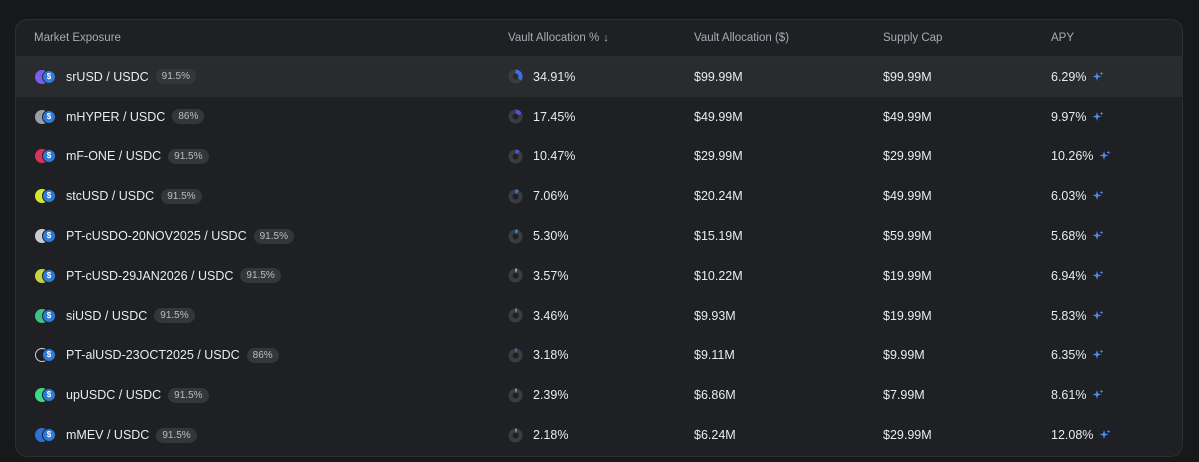 The width and height of the screenshot is (1199, 462). I want to click on lltv-badge: 86%, so click(188, 117).